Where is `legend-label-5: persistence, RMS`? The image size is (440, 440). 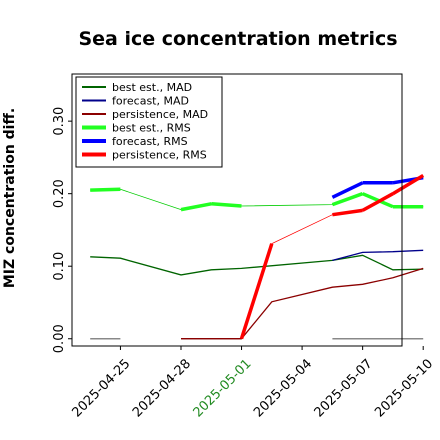 legend-label-5: persistence, RMS is located at coordinates (159, 155).